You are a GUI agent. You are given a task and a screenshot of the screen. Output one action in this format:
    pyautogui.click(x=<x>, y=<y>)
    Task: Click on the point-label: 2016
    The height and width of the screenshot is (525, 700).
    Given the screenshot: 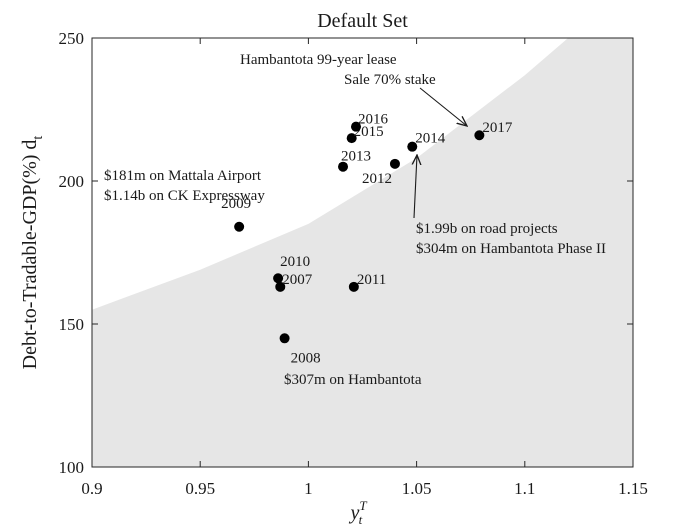 What is the action you would take?
    pyautogui.click(x=373, y=120)
    